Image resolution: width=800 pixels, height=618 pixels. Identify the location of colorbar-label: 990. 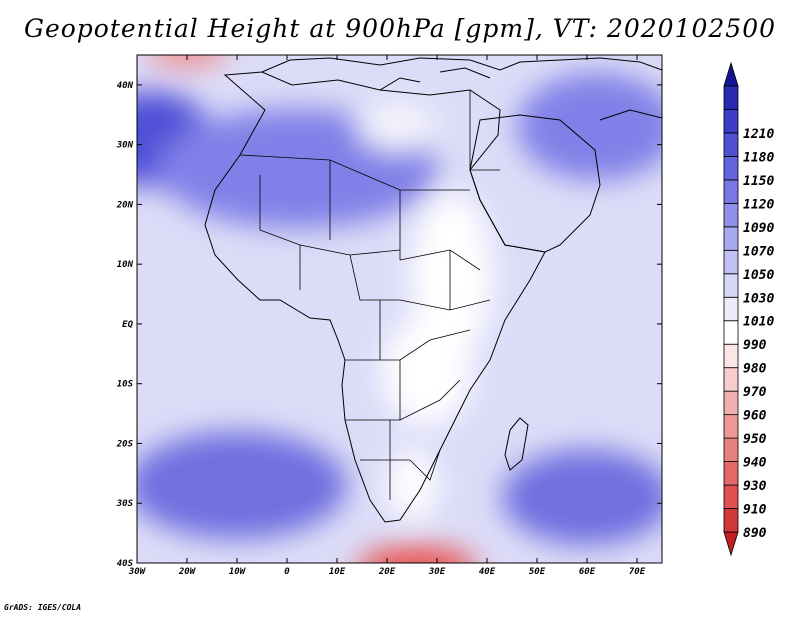
(755, 345).